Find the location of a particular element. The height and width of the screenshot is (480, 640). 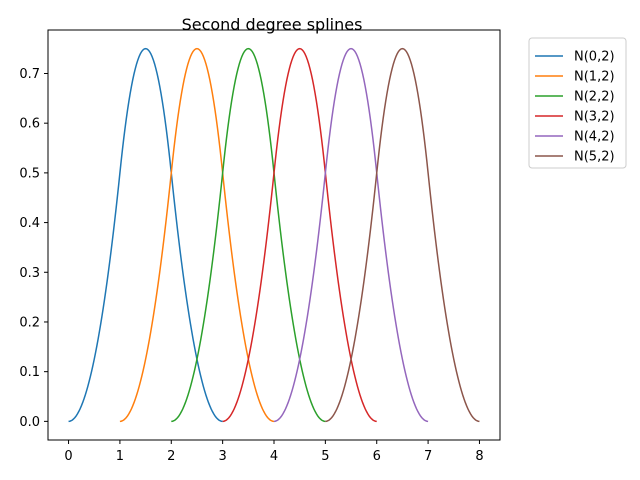

legend-label-2: N(2,2) is located at coordinates (594, 97).